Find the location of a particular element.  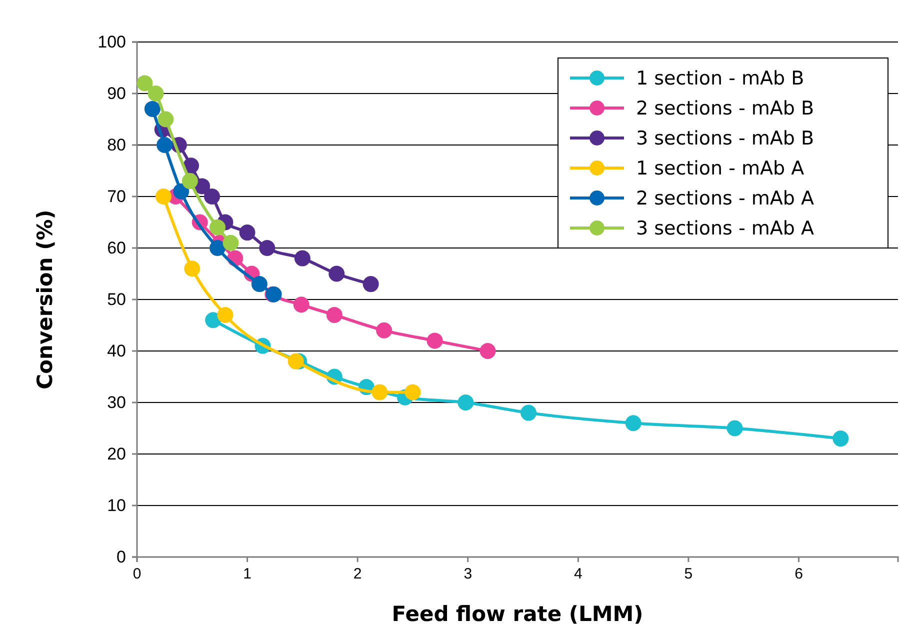

y-tick-label: 10 is located at coordinates (116, 505).